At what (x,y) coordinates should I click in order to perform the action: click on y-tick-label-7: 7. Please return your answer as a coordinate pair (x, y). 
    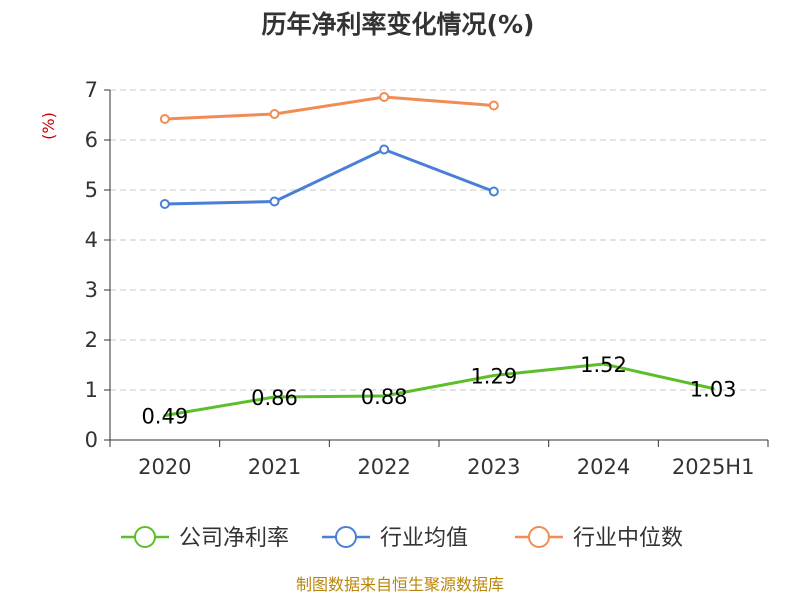
    Looking at the image, I should click on (91, 90).